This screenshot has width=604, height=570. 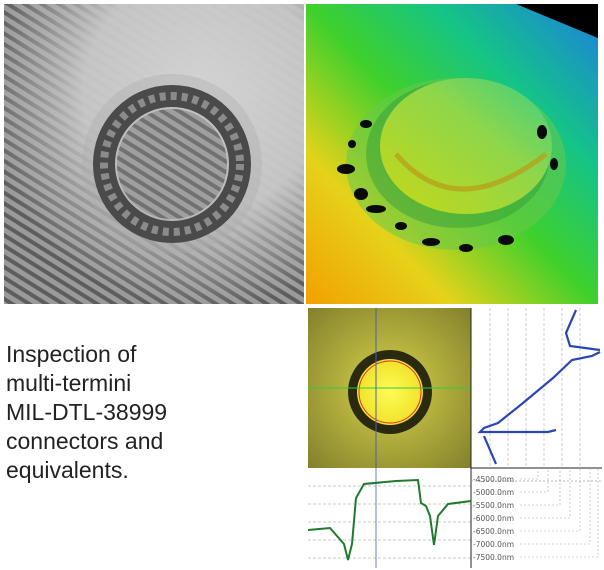 What do you see at coordinates (87, 412) in the screenshot?
I see `caption-line: MIL-DTL-38999` at bounding box center [87, 412].